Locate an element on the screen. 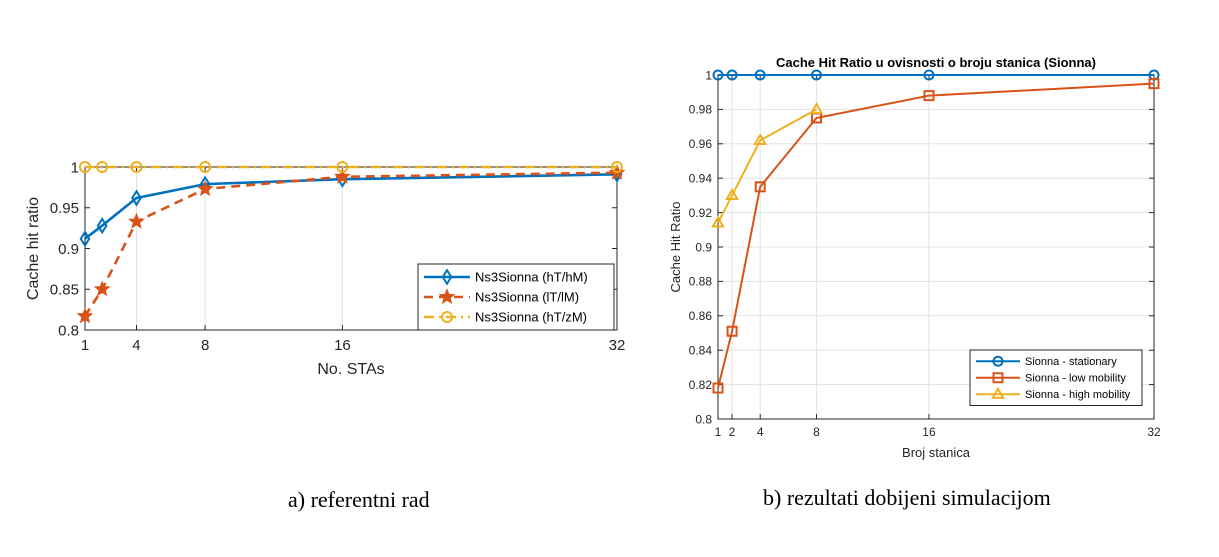  y-tick-label: 0.85 is located at coordinates (64, 290).